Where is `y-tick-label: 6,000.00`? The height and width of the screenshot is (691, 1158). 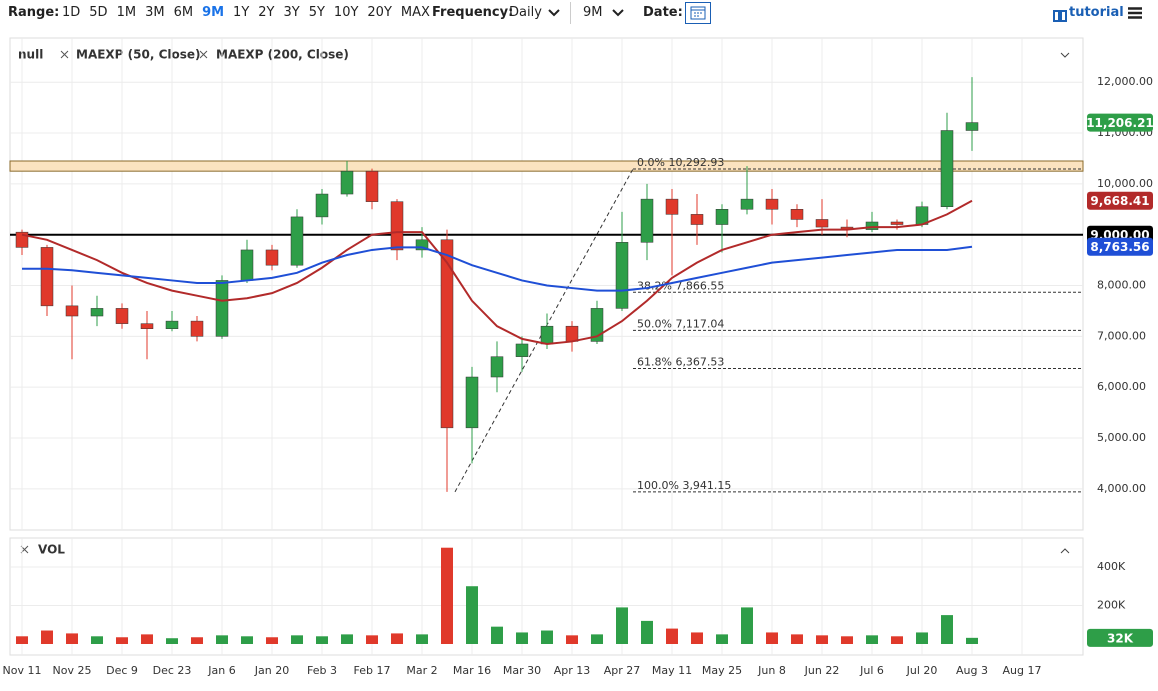
y-tick-label: 6,000.00 is located at coordinates (1121, 386).